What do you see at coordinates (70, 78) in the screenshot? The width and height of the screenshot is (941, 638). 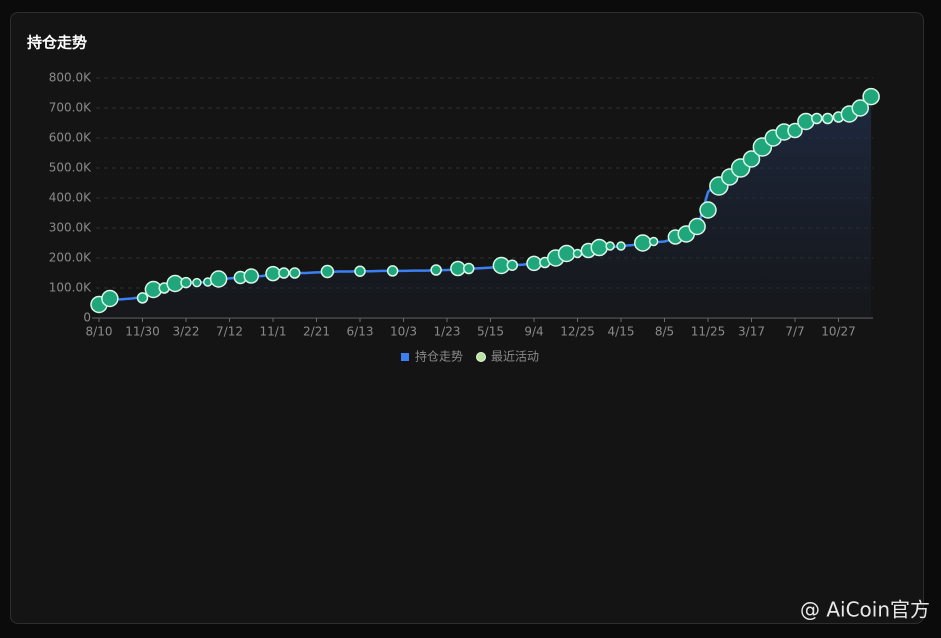 I see `y-tick-label: 800.0K` at bounding box center [70, 78].